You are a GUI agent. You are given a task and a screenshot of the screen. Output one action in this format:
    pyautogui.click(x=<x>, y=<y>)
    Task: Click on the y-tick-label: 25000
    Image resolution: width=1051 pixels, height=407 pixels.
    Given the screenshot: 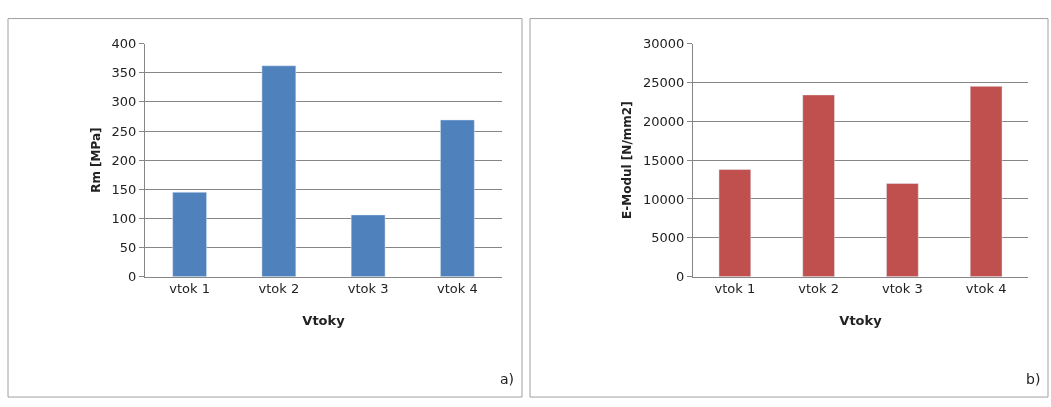 What is the action you would take?
    pyautogui.click(x=664, y=82)
    